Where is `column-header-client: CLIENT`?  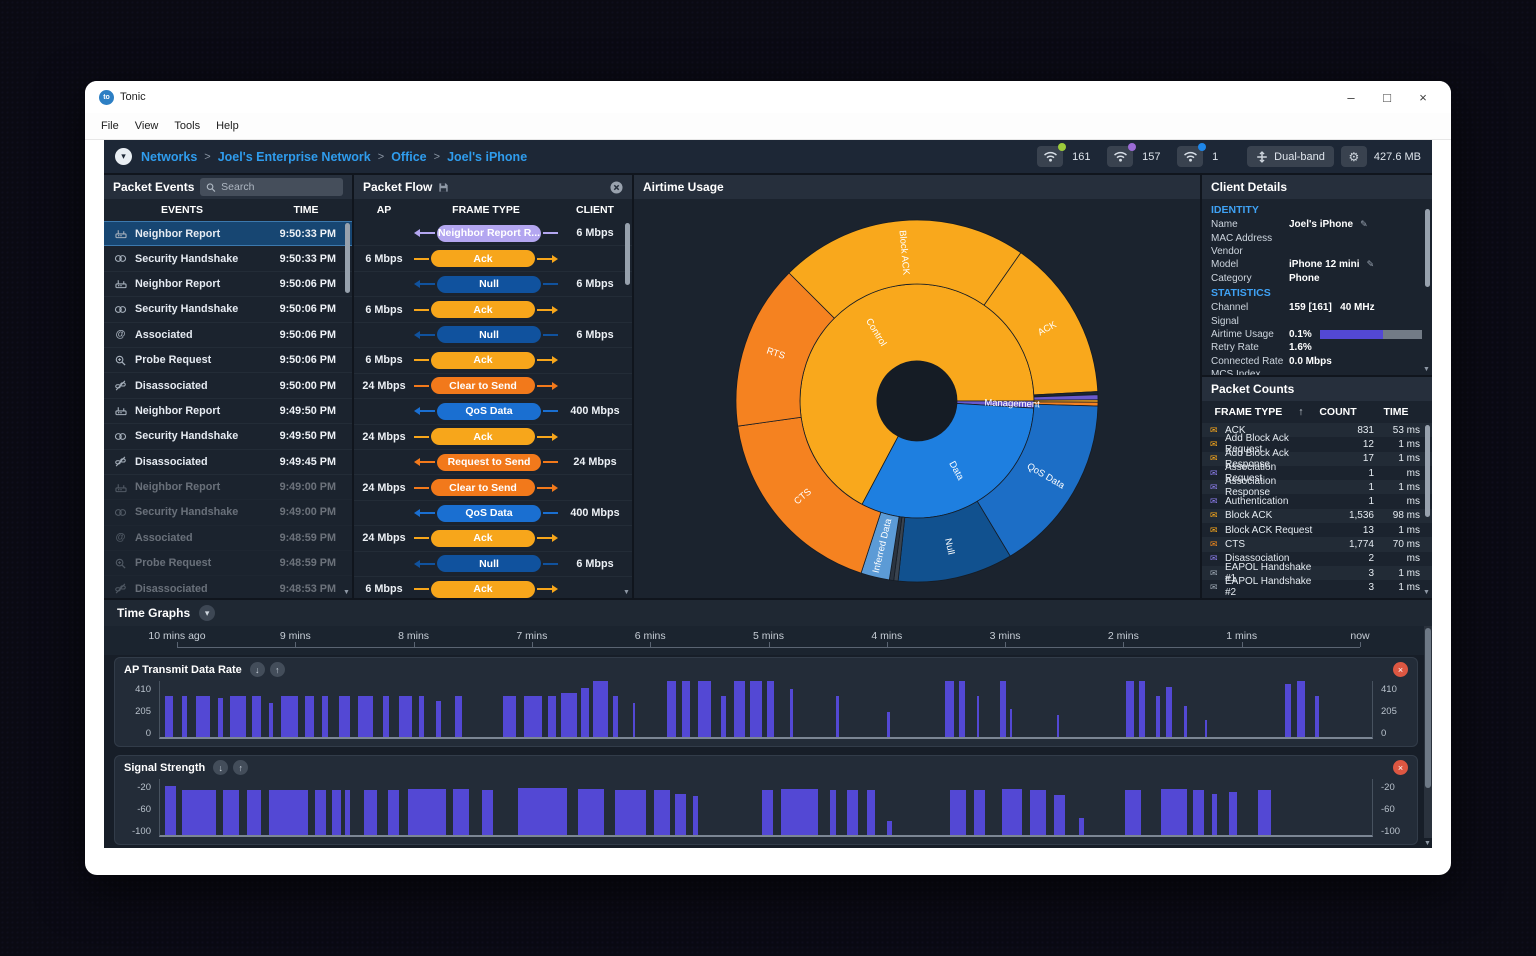
column-header-client: CLIENT is located at coordinates (595, 210).